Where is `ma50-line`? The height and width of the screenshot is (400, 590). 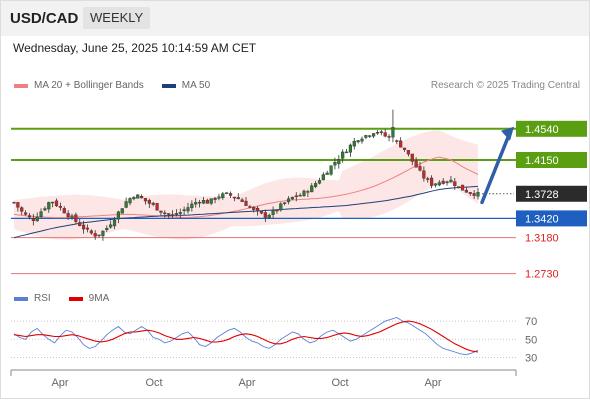
ma50-line is located at coordinates (246, 212).